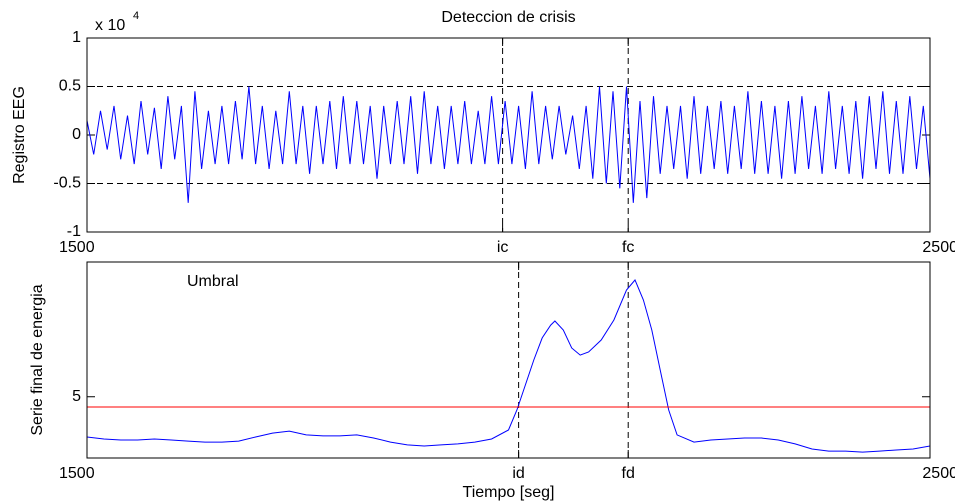 The width and height of the screenshot is (955, 504). What do you see at coordinates (76, 134) in the screenshot?
I see `y-tick-label: 0` at bounding box center [76, 134].